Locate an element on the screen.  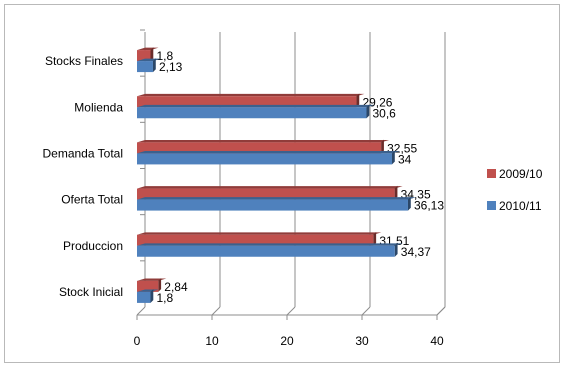
x-tick-label: 30 is located at coordinates (362, 341).